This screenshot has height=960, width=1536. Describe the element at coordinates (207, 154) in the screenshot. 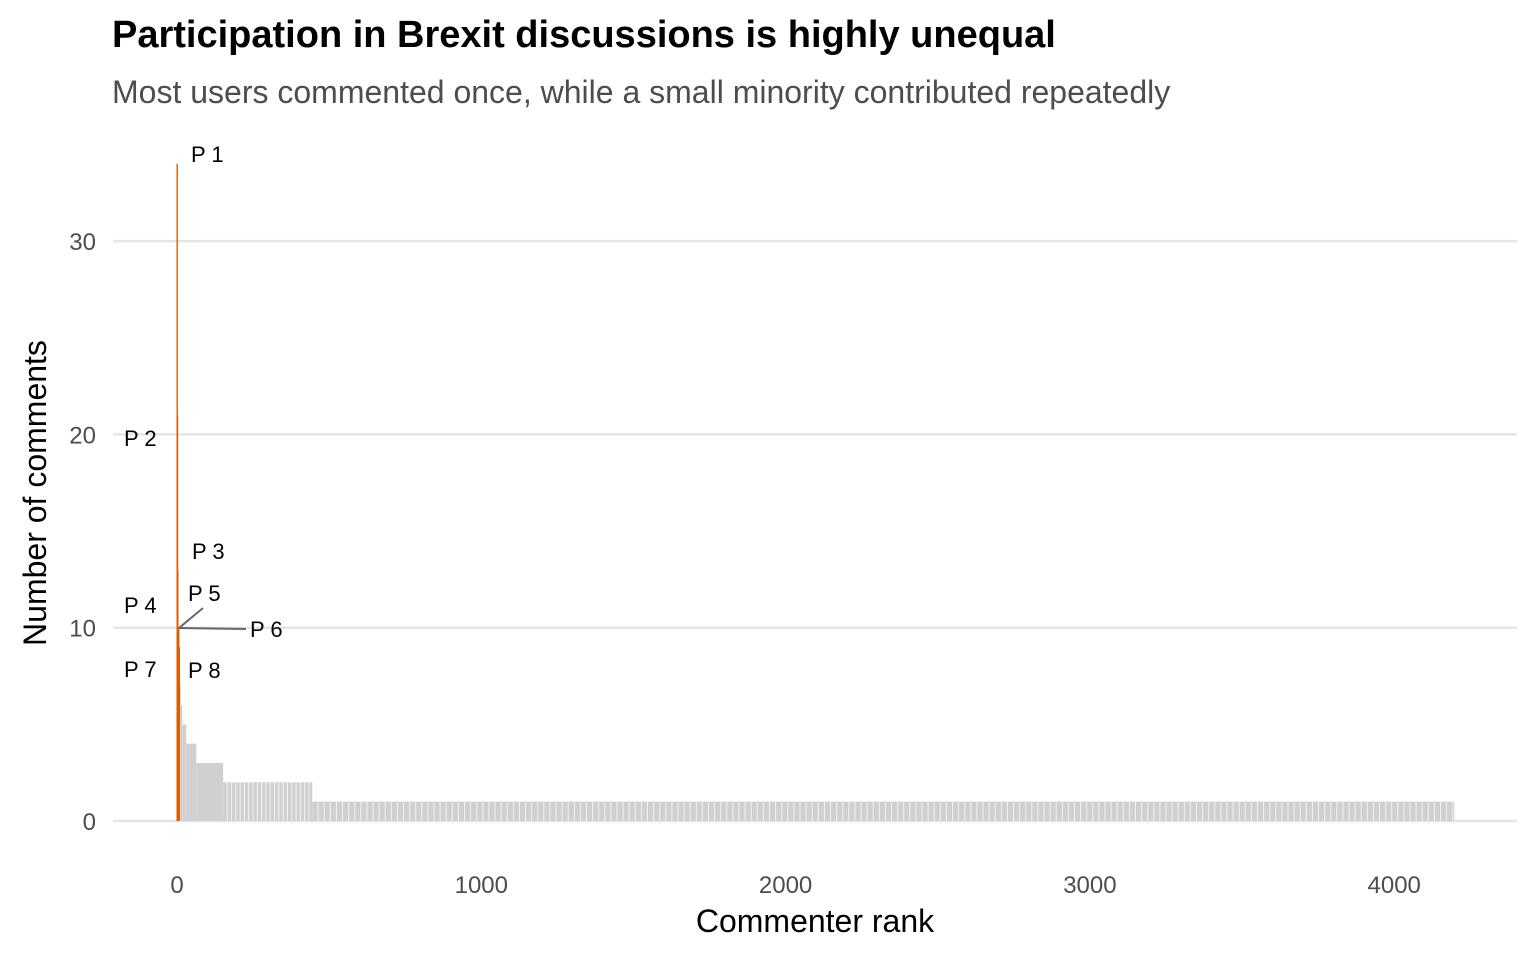

I see `data-label-p1: P 1` at that location.